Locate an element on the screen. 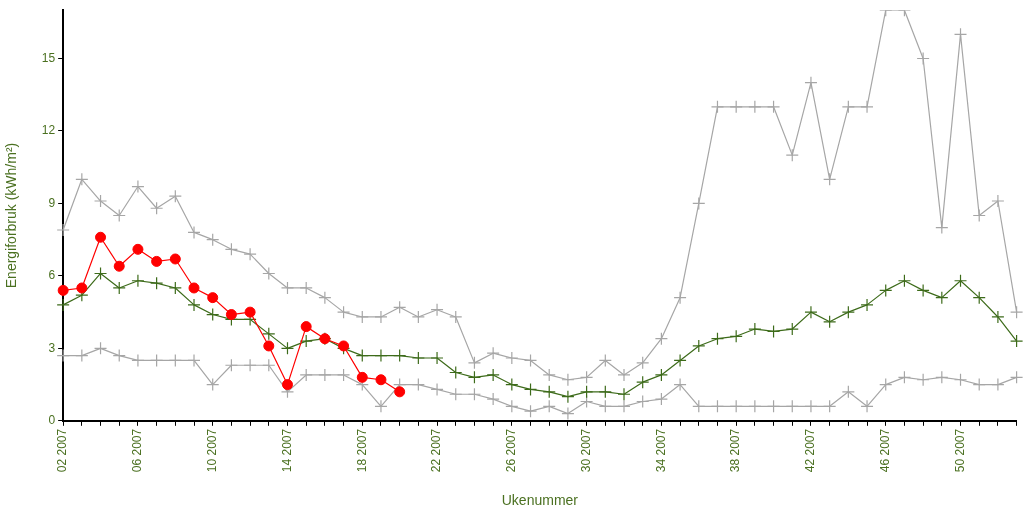 The height and width of the screenshot is (514, 1034). y-tick-label: 6 is located at coordinates (52, 275).